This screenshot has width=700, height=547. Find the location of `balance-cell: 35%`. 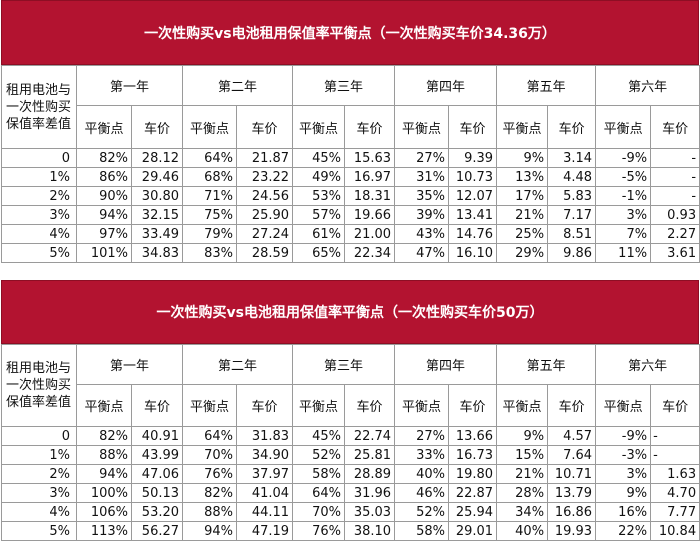

balance-cell: 35% is located at coordinates (422, 196).